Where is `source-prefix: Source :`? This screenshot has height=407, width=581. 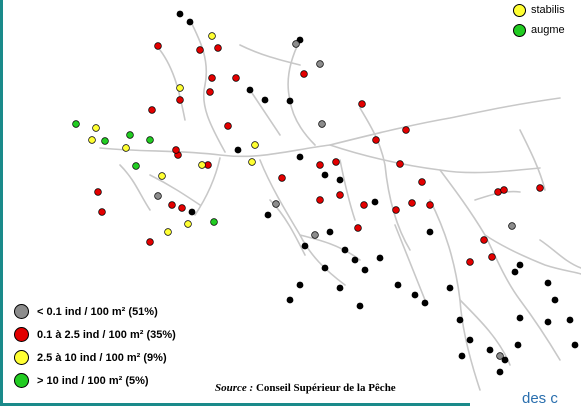 source-prefix: Source : is located at coordinates (234, 388).